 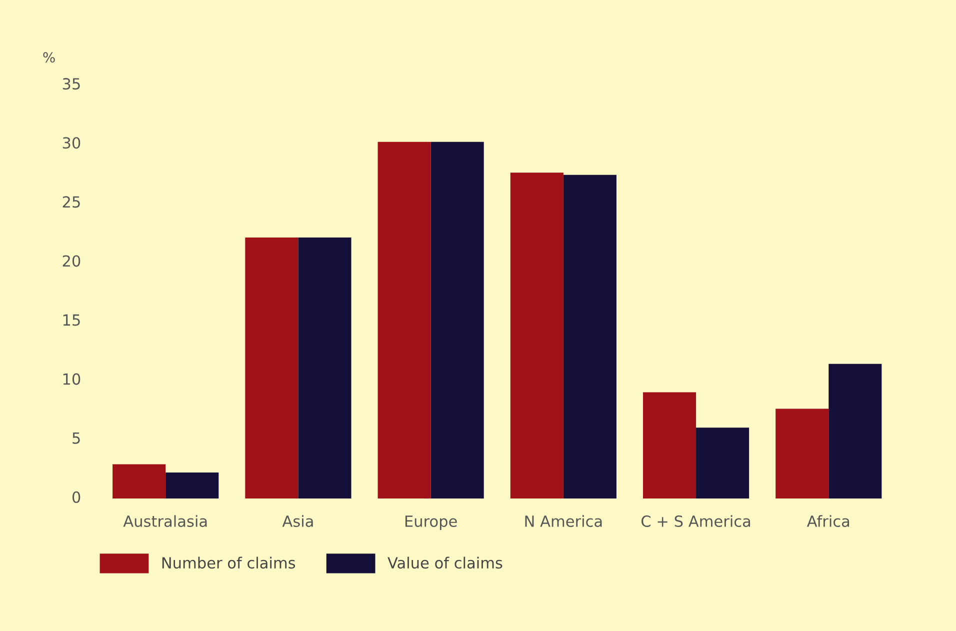 I want to click on x-tick-label: Europe, so click(x=431, y=523).